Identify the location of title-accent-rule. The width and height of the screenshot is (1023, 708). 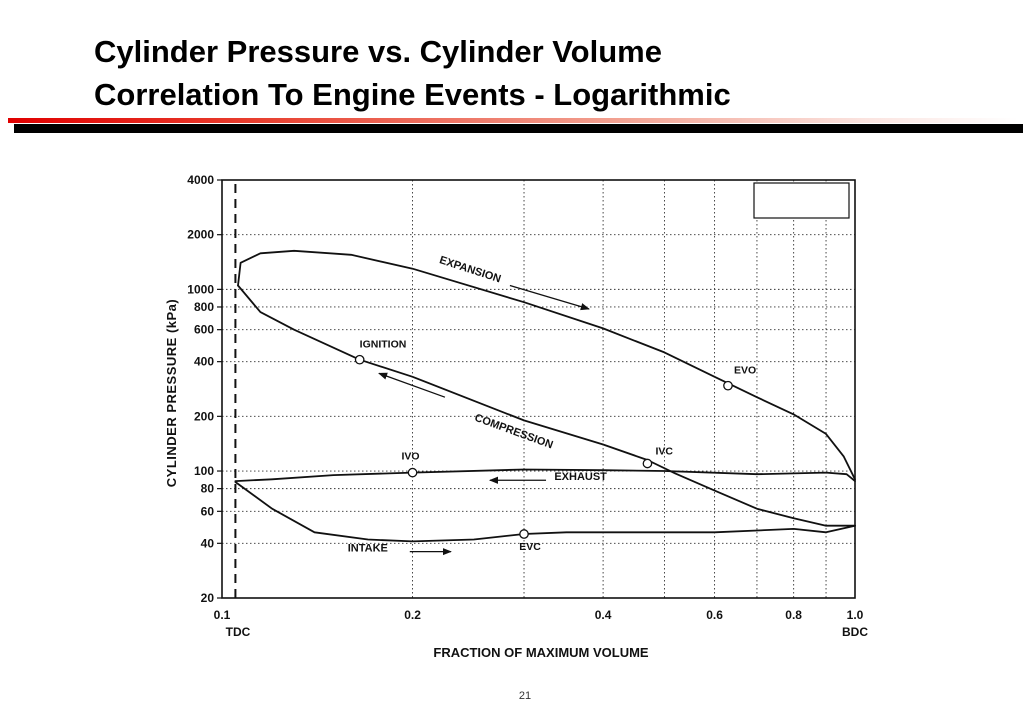
(513, 120).